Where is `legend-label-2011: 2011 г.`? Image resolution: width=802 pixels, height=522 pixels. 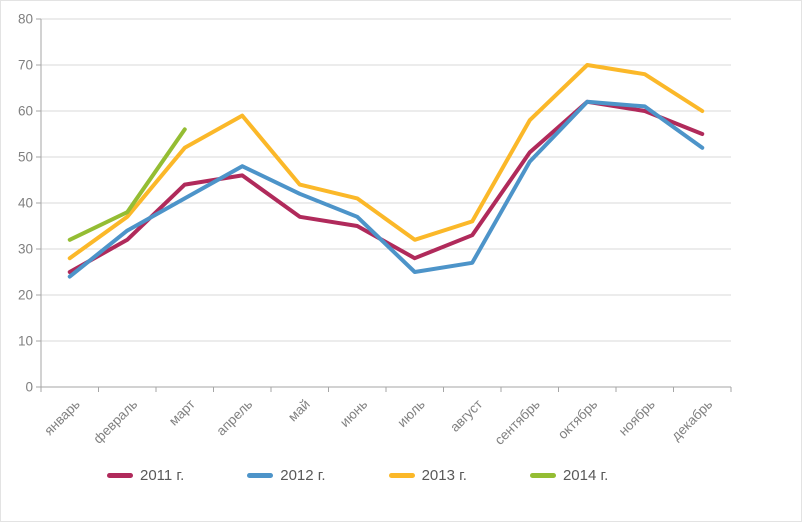 legend-label-2011: 2011 г. is located at coordinates (162, 475).